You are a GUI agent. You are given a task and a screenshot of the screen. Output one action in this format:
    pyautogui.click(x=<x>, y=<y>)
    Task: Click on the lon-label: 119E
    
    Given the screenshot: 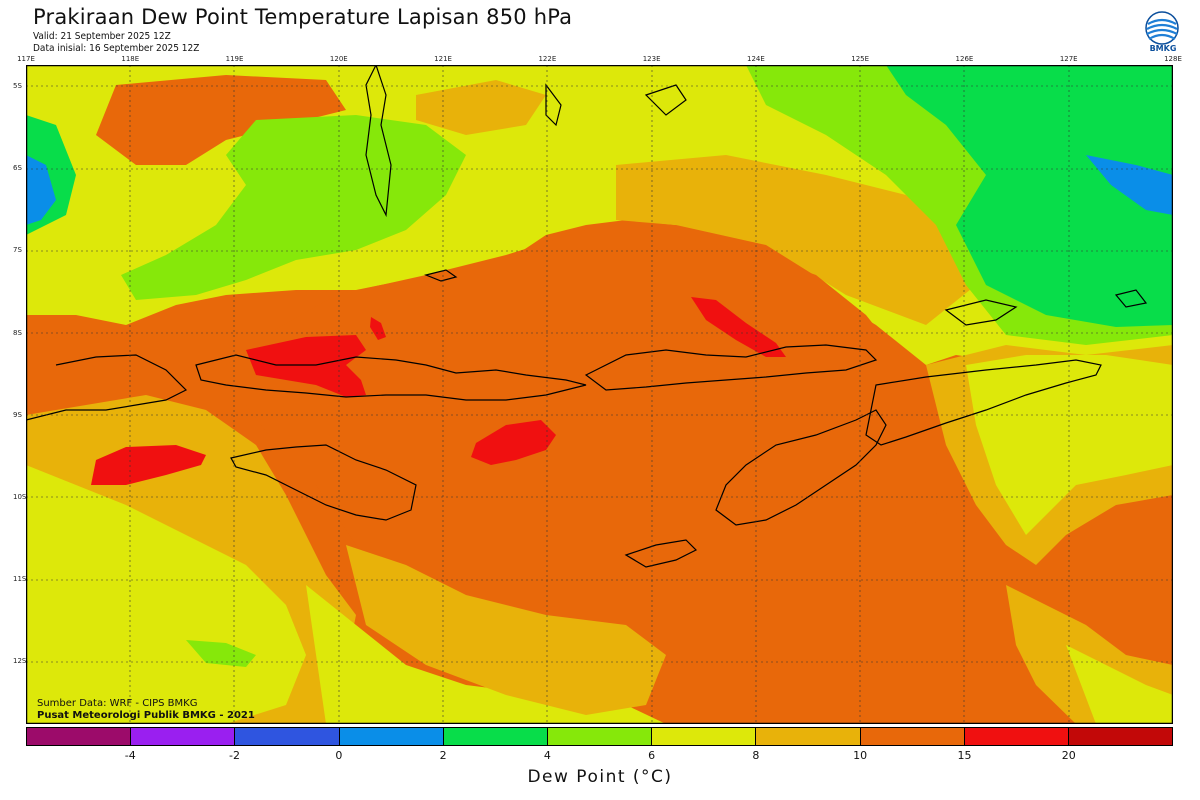 What is the action you would take?
    pyautogui.click(x=234, y=59)
    